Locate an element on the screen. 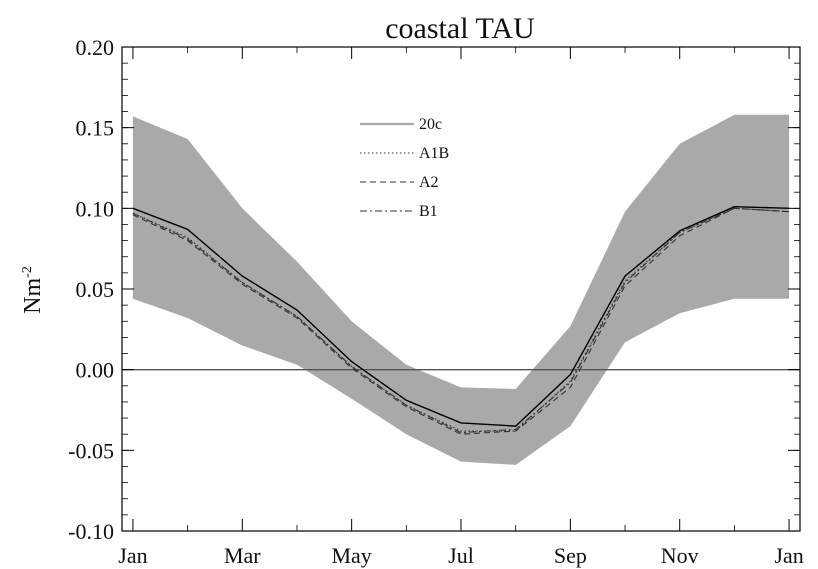 The width and height of the screenshot is (818, 569). y-tick-label: 0.15 is located at coordinates (95, 128).